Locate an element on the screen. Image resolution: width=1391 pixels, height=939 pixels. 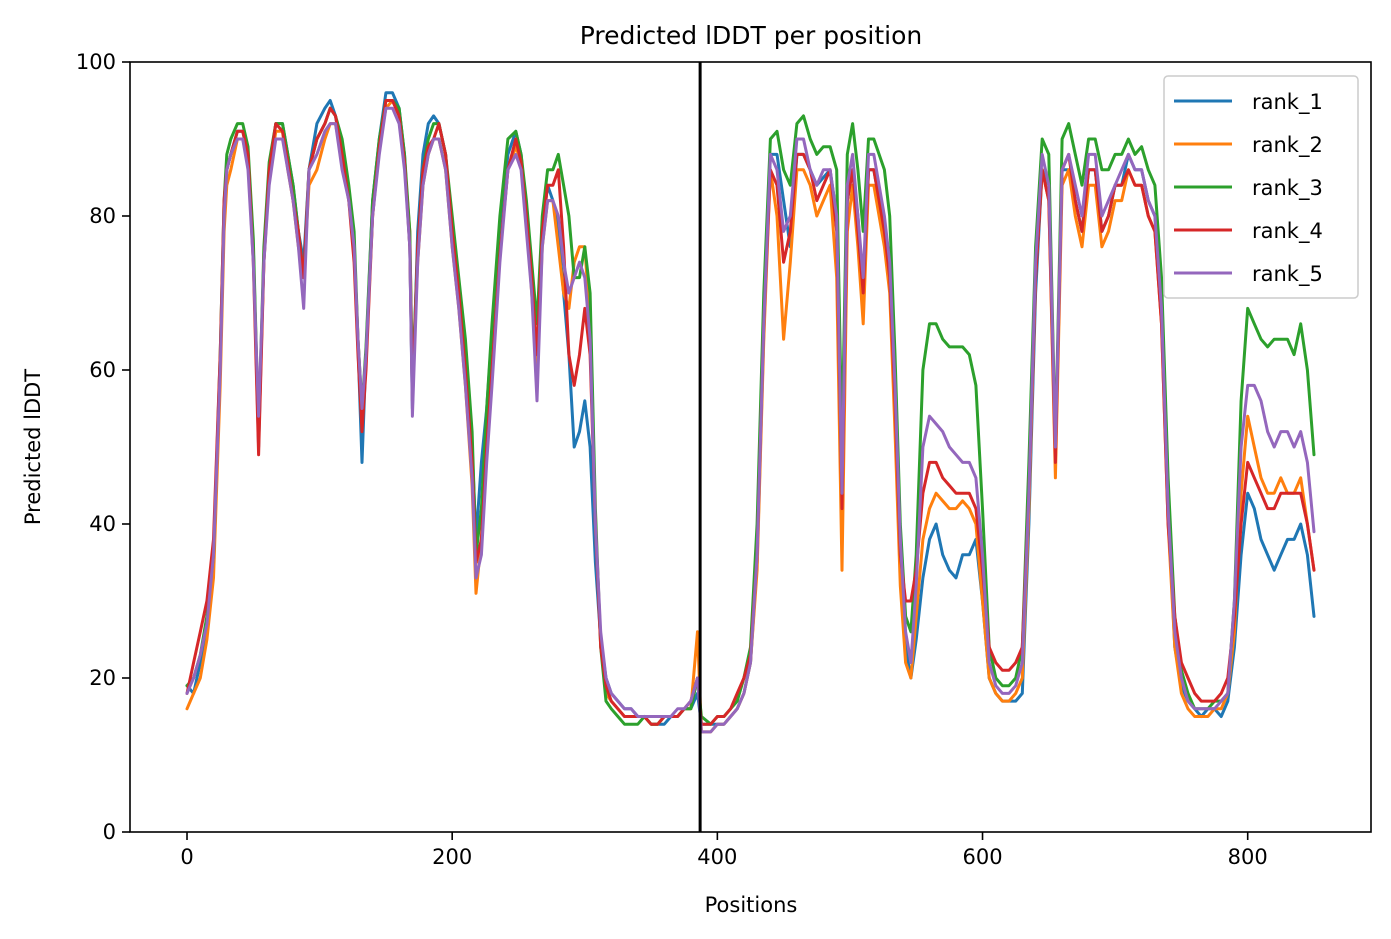
y-axis-title: Predicted lDDT is located at coordinates (33, 447).